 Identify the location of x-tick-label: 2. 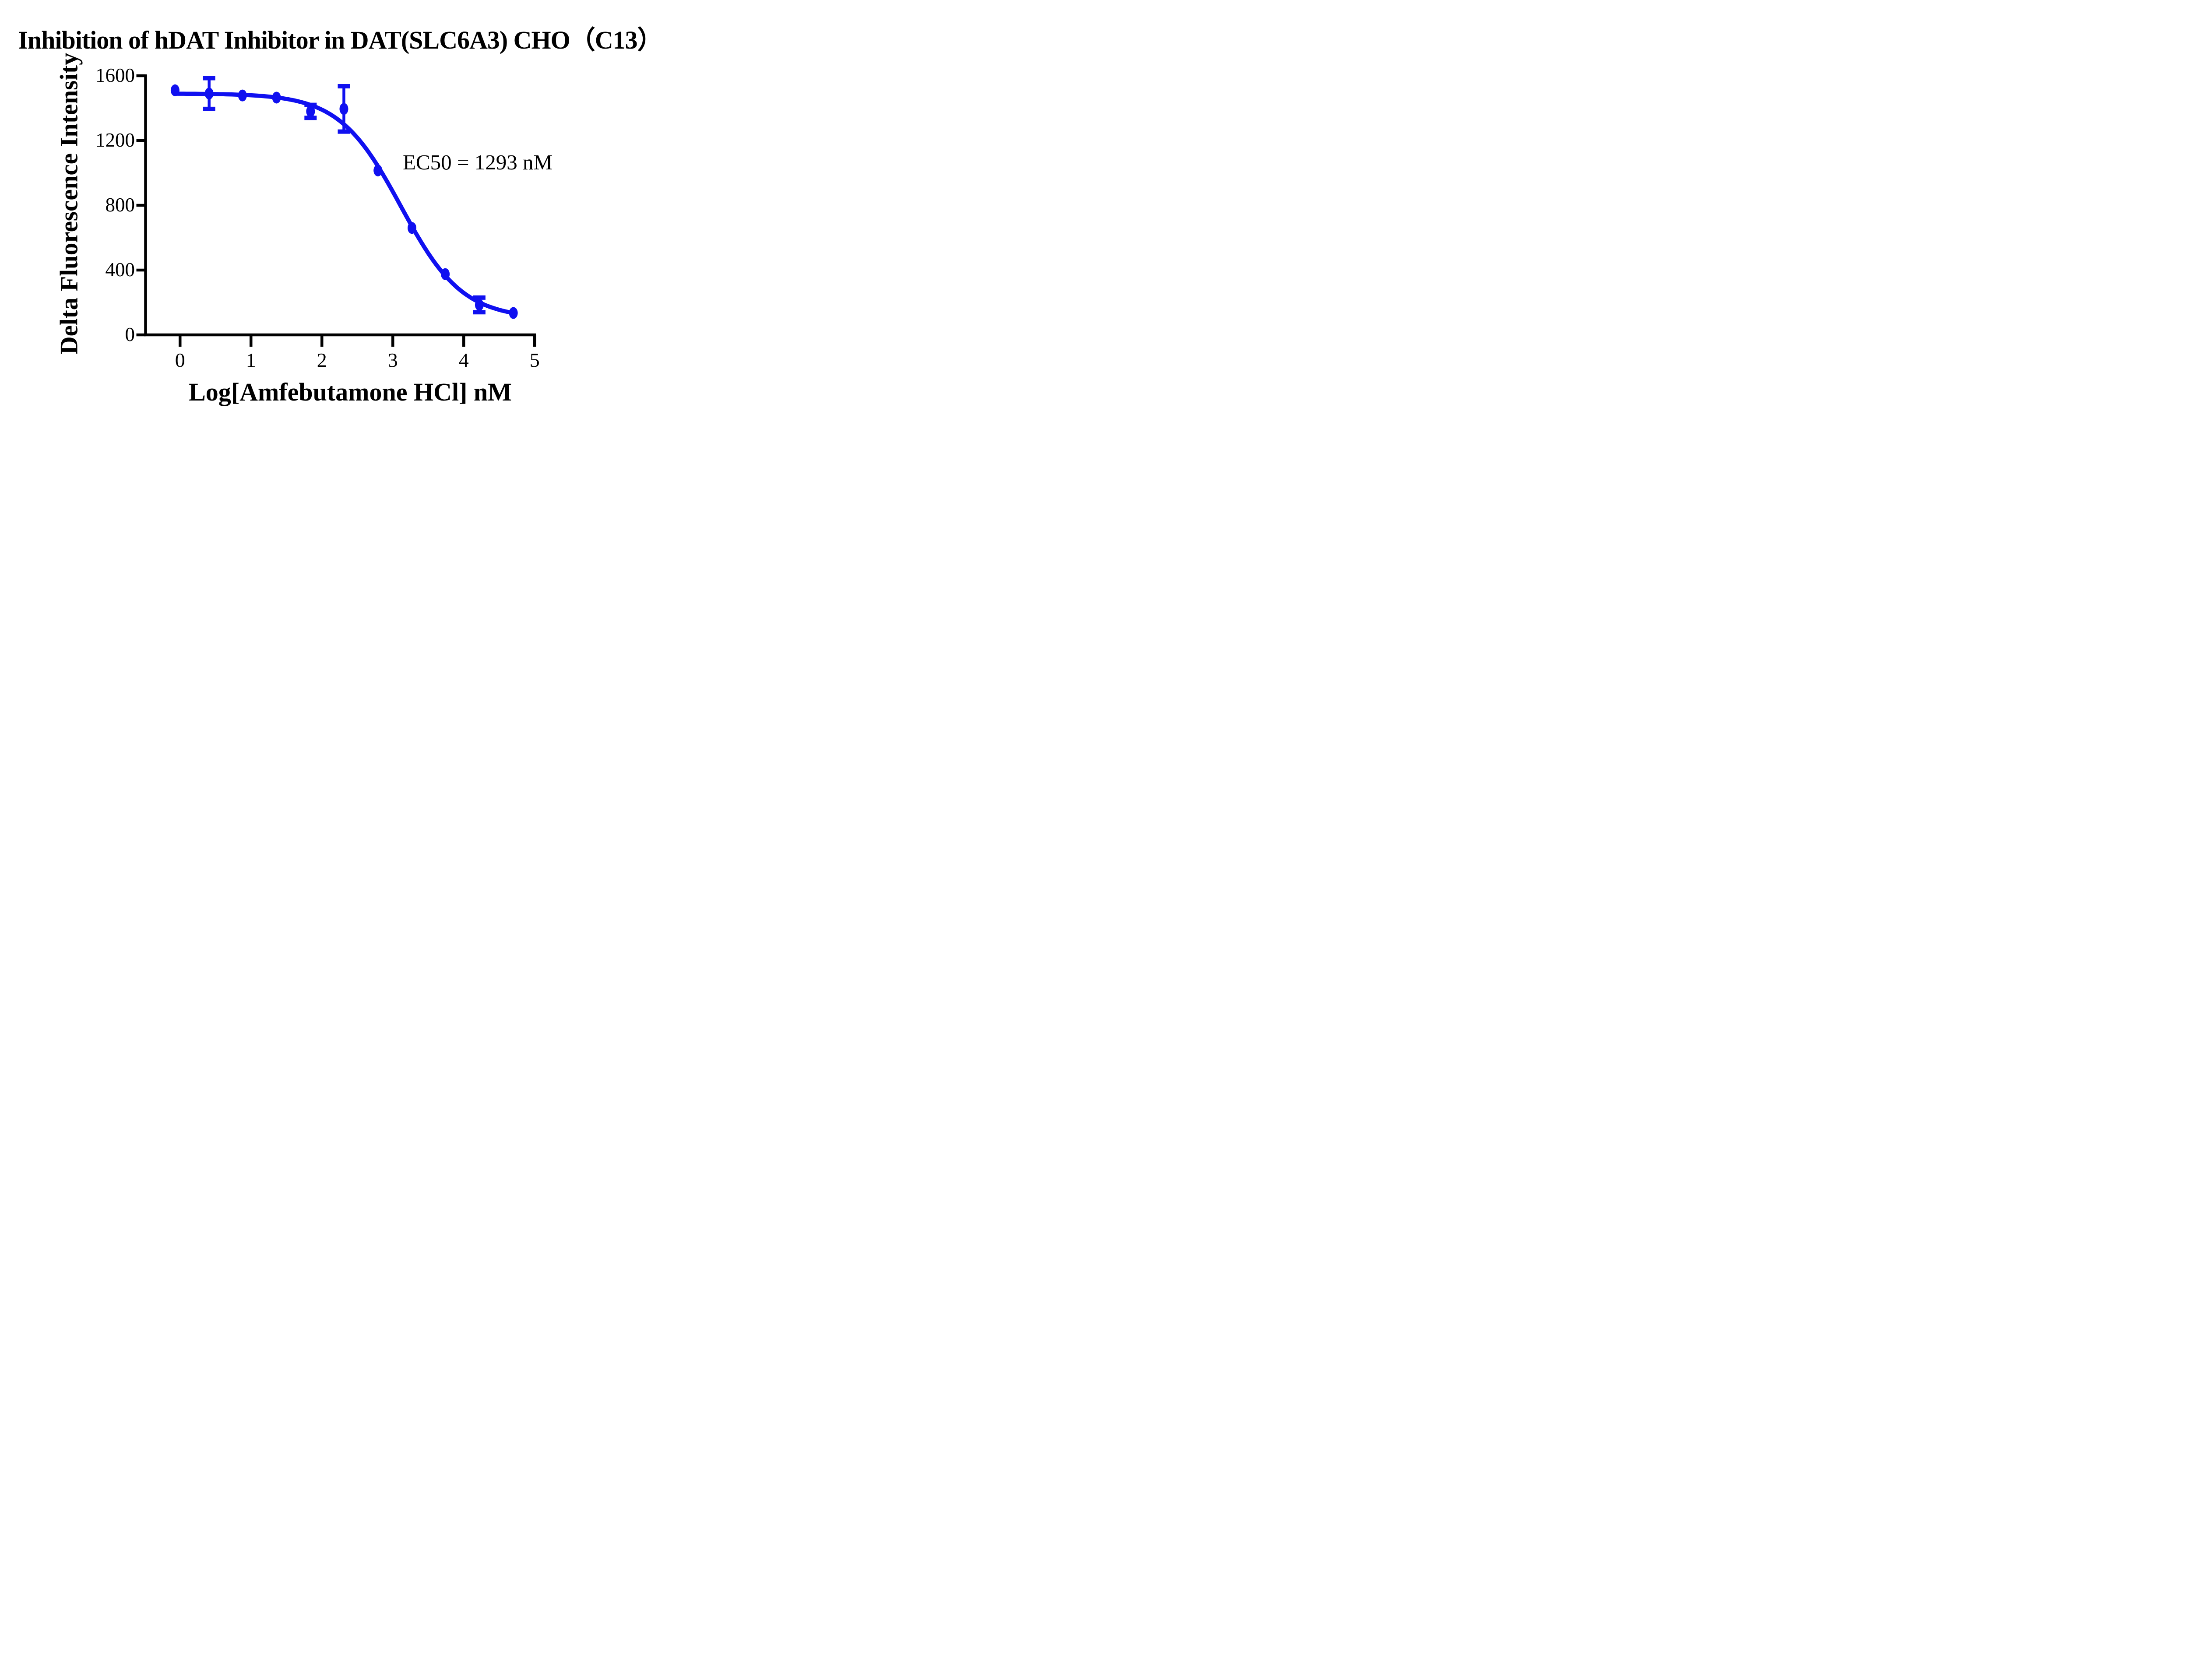
(322, 360).